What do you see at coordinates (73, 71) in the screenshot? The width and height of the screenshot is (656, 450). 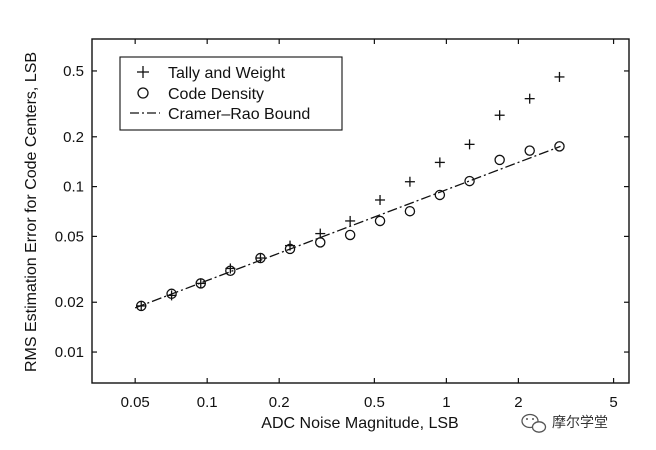 I see `y-tick-label: 0.5` at bounding box center [73, 71].